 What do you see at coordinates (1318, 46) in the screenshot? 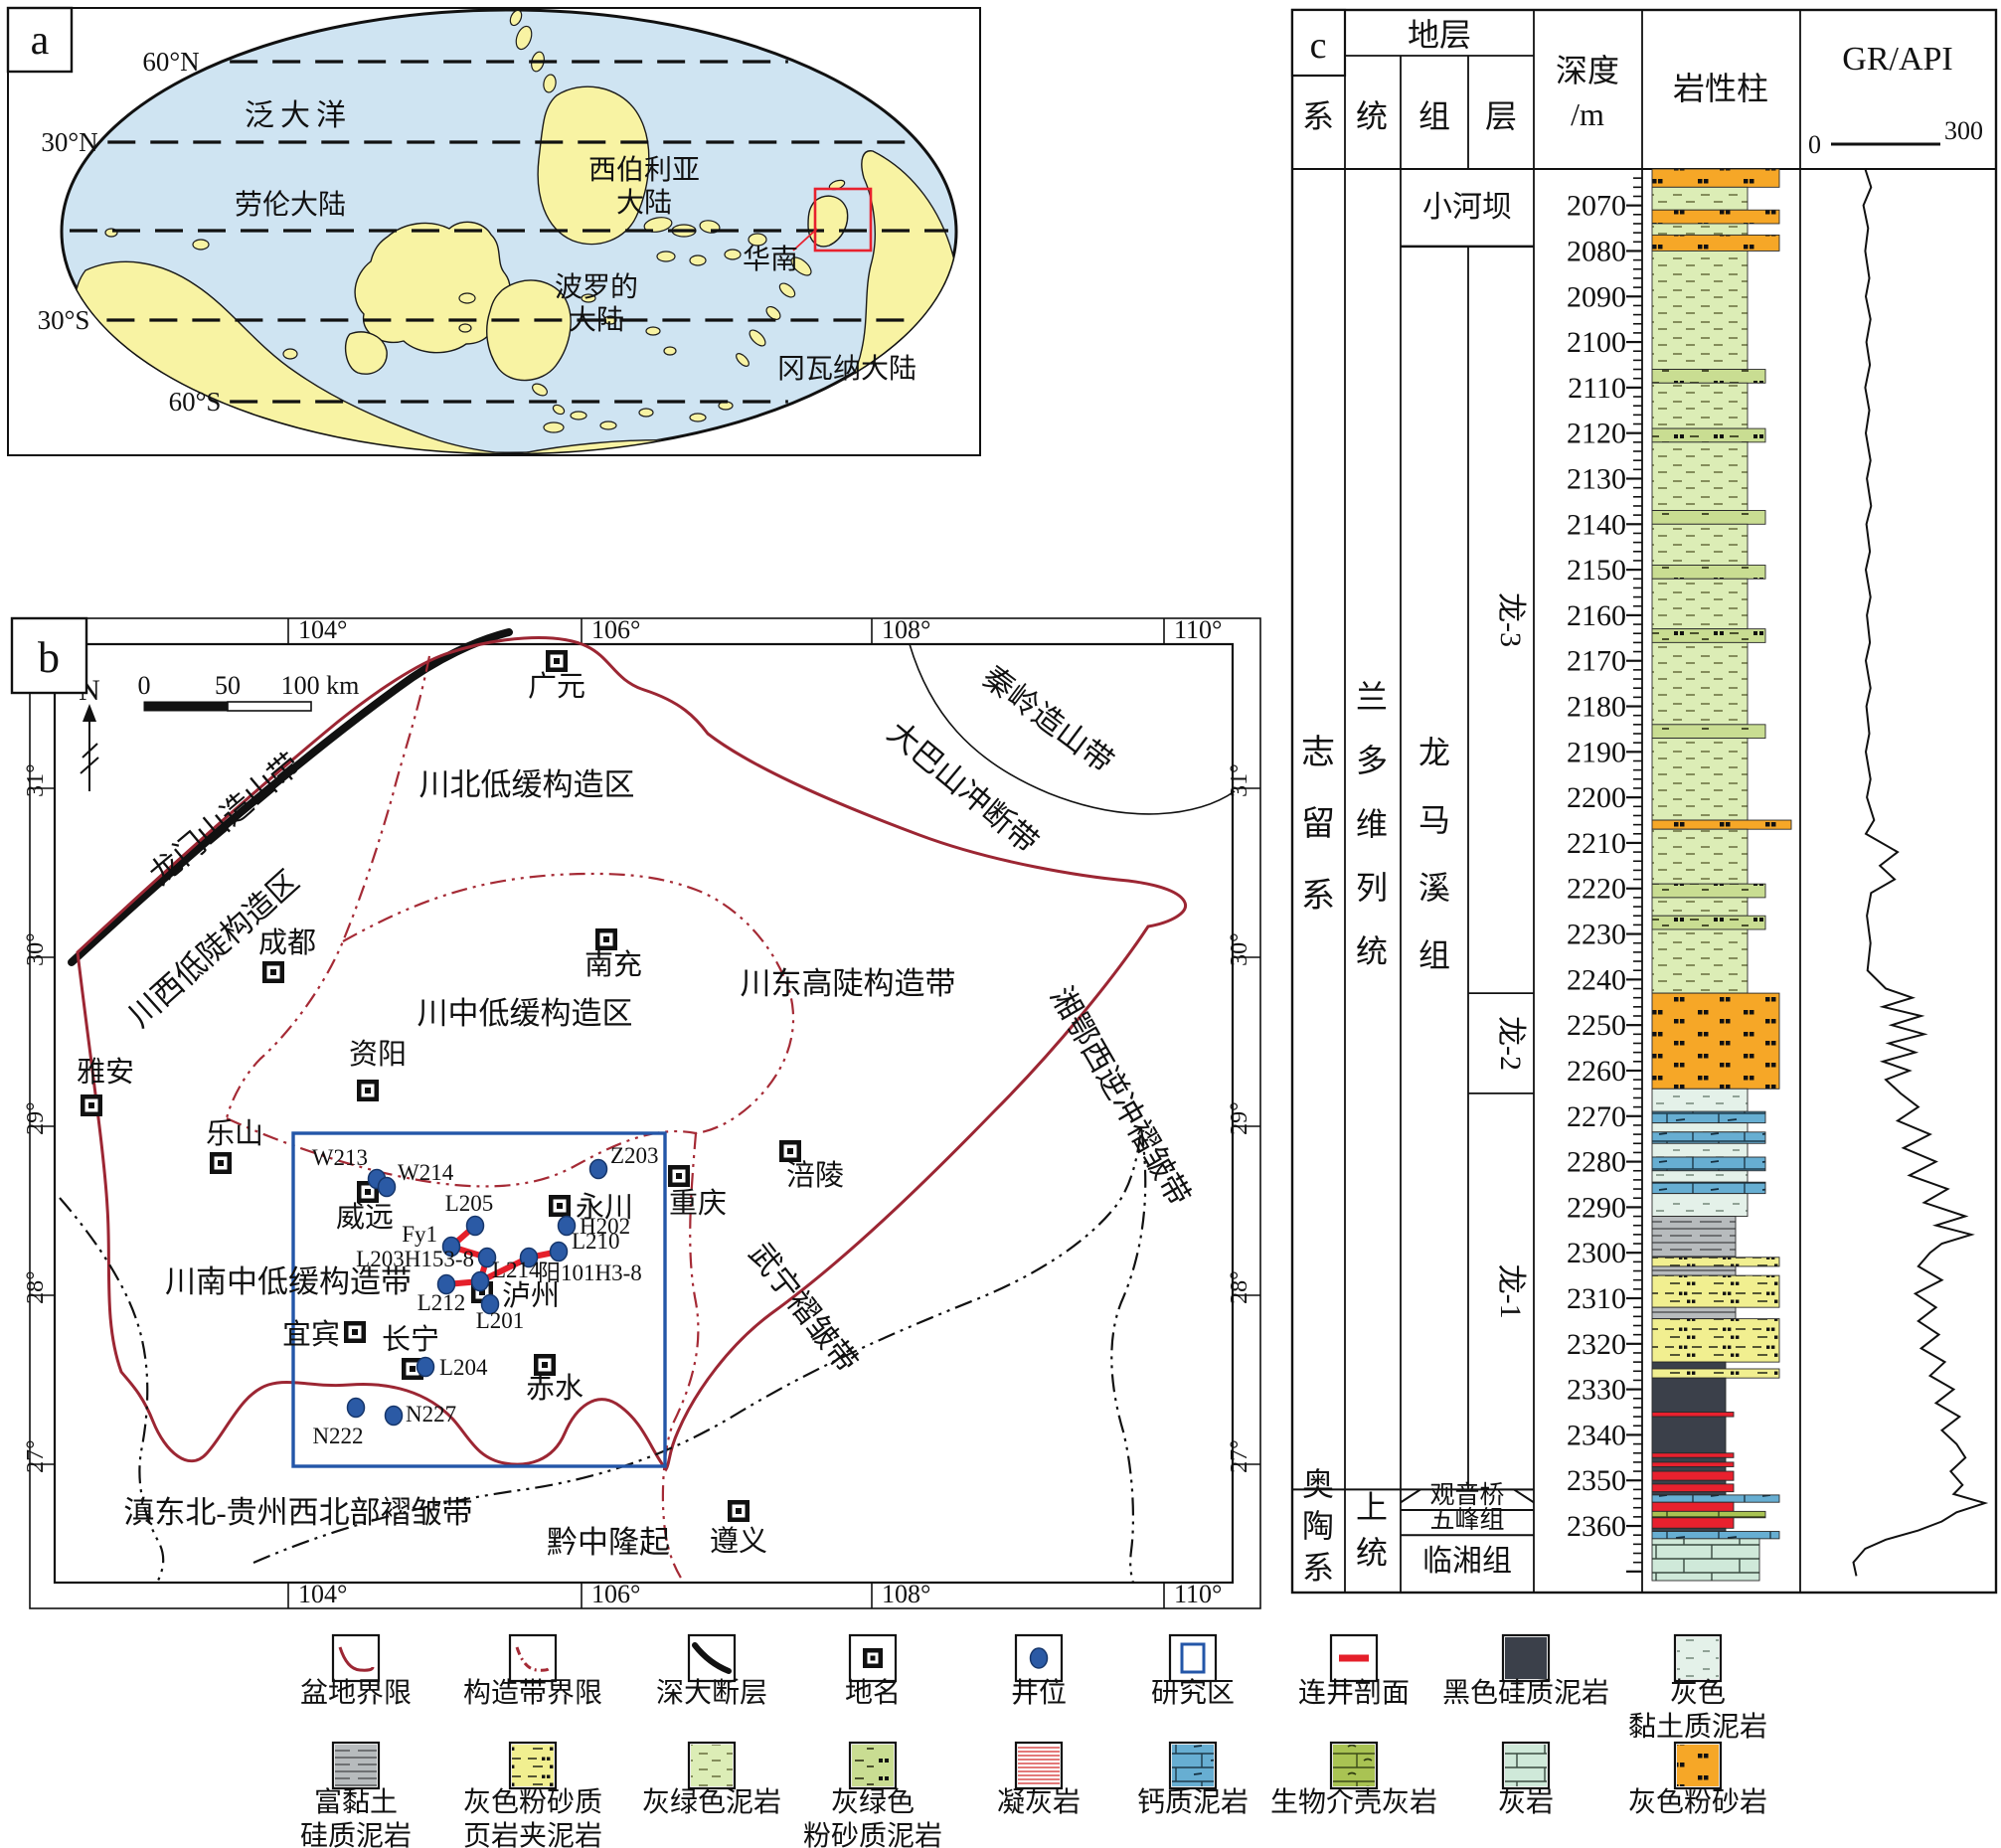
I see `panel-c-letter: c` at bounding box center [1318, 46].